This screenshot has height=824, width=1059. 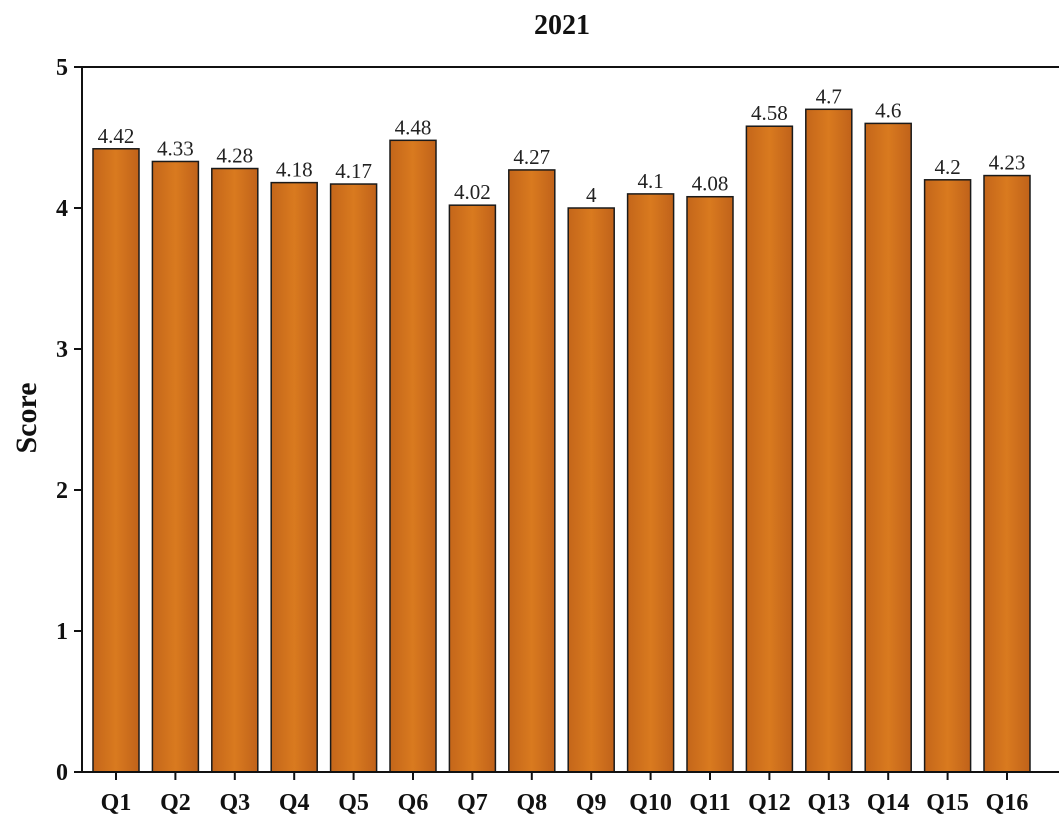 What do you see at coordinates (116, 136) in the screenshot?
I see `data-label-q1: 4.42` at bounding box center [116, 136].